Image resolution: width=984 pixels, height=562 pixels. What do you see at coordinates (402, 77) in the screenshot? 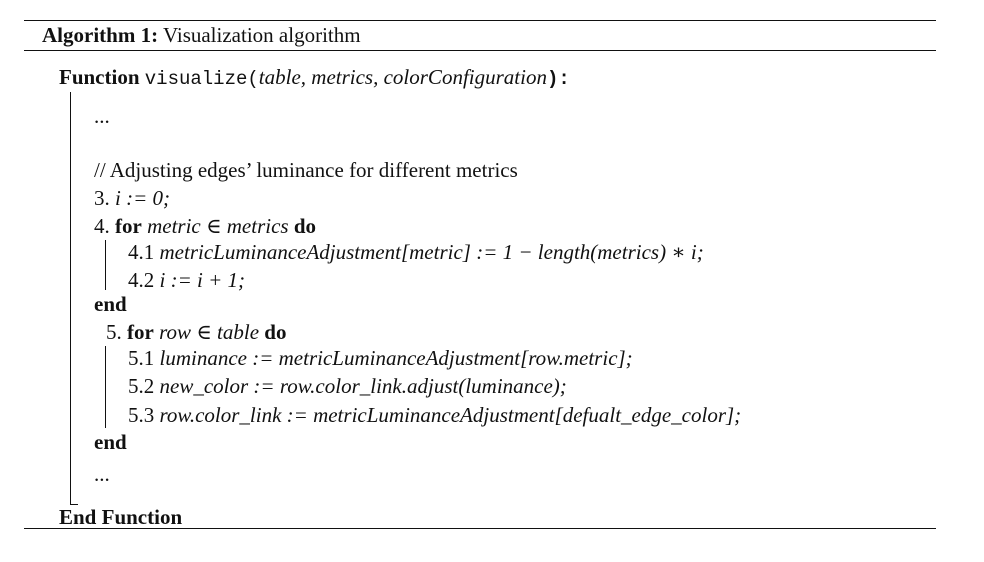
I see `function-params: table, metrics, colorConfiguration` at bounding box center [402, 77].